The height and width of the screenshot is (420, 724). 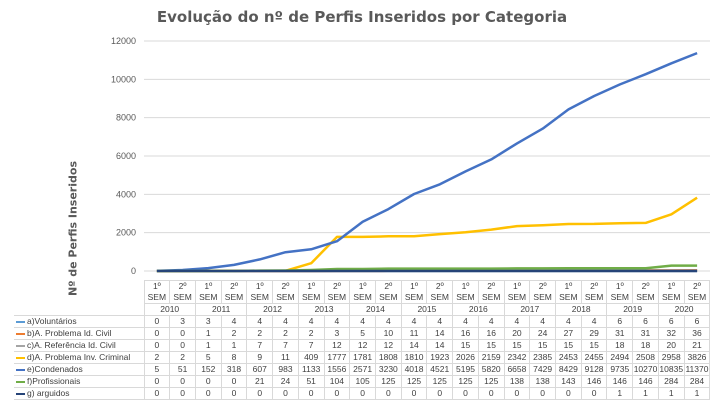 I want to click on y-tick-label: 2000, so click(x=126, y=233).